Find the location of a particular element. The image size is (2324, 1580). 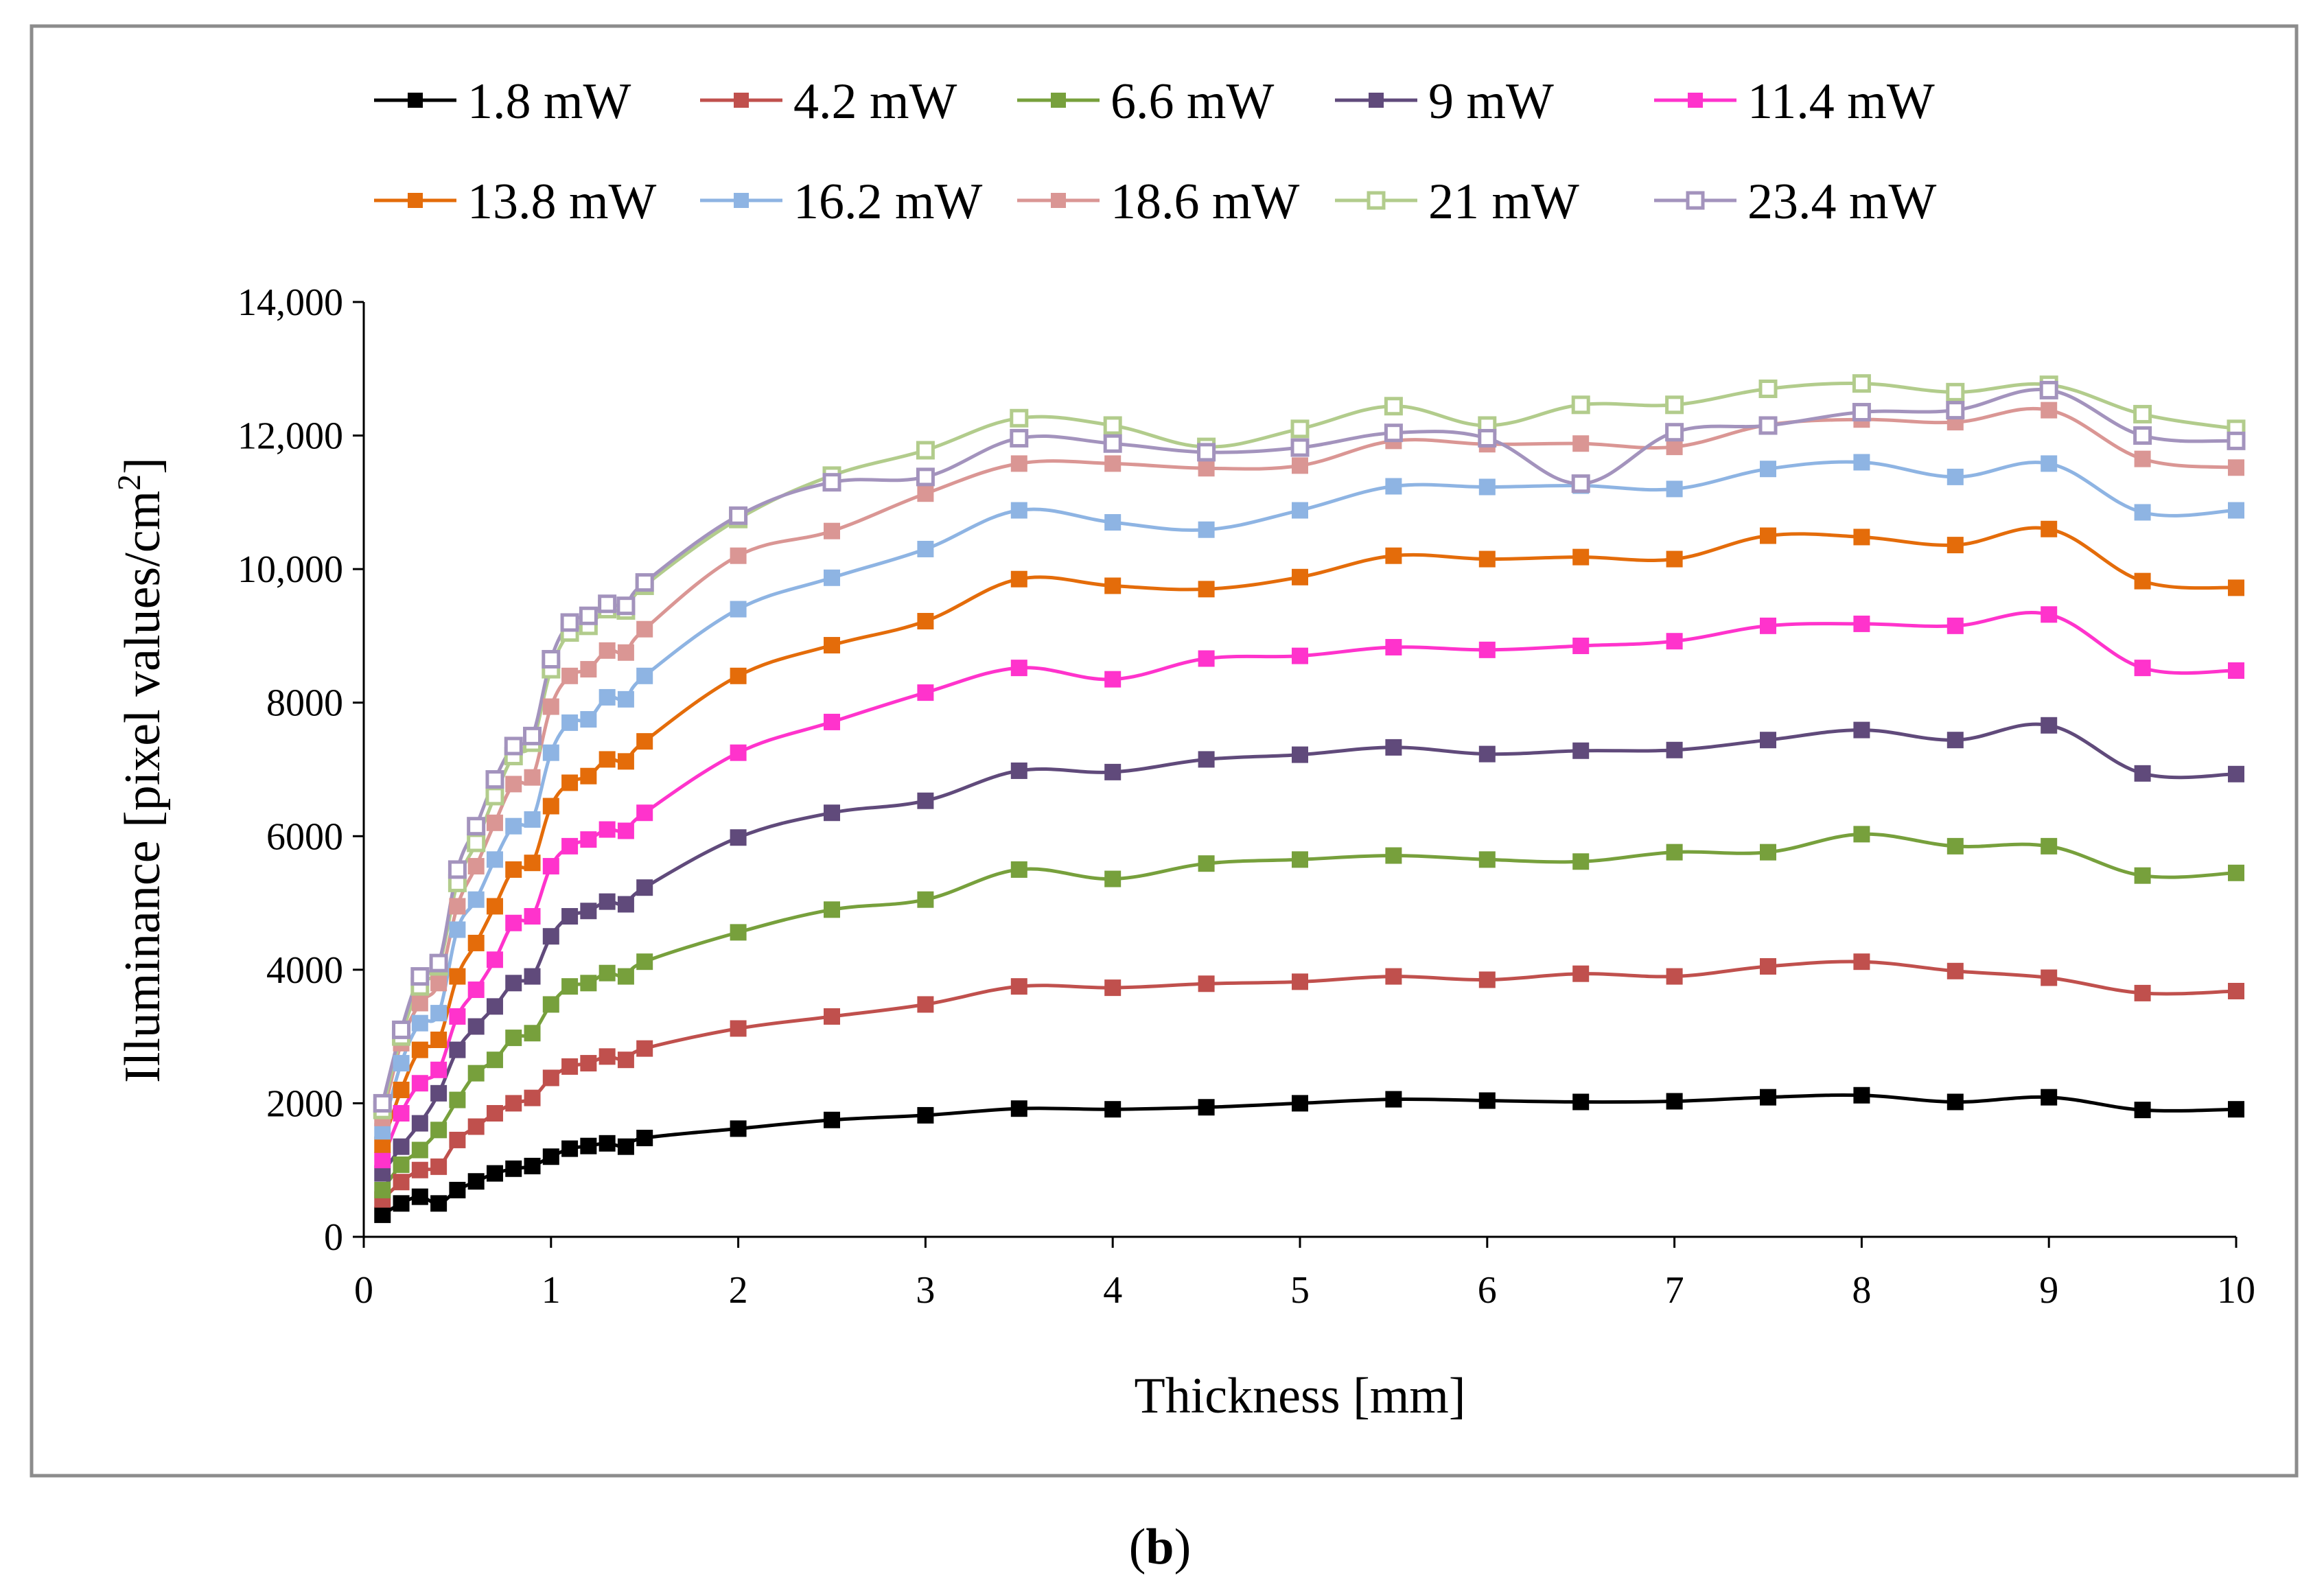

y-tick-label: 6000 is located at coordinates (304, 836).